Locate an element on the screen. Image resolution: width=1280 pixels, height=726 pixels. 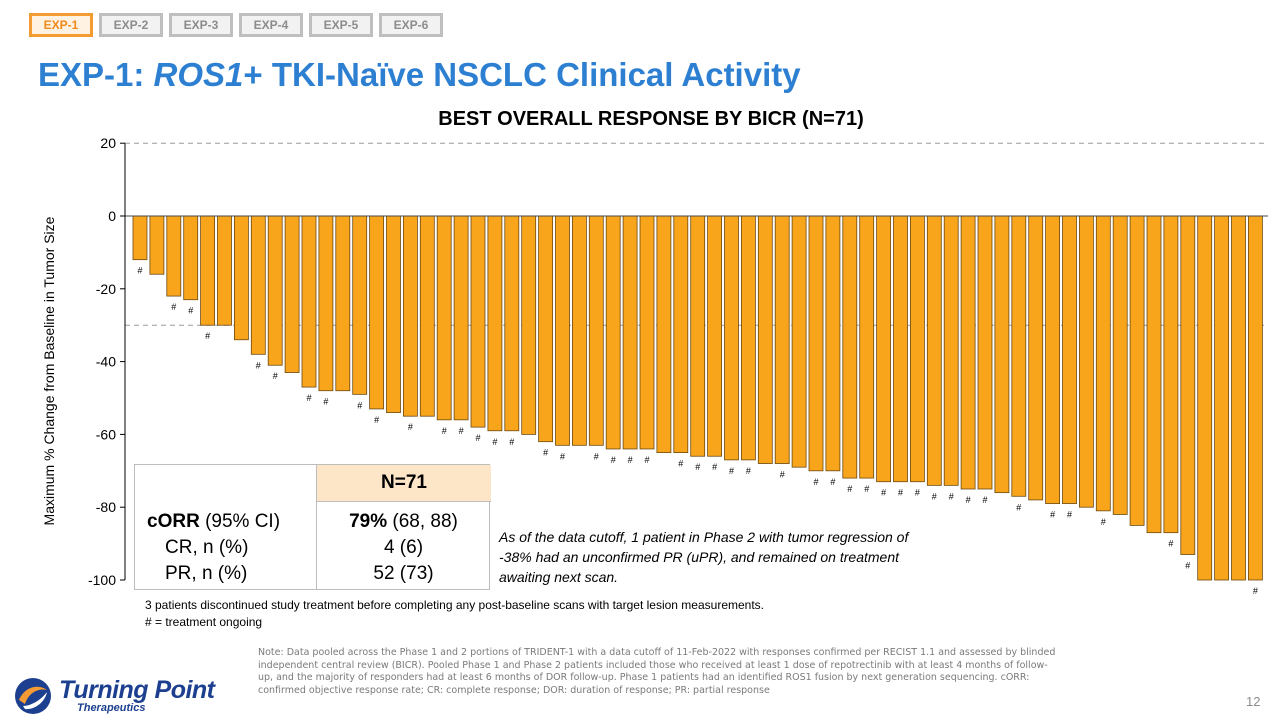
y-tick-label: -40 is located at coordinates (106, 362).